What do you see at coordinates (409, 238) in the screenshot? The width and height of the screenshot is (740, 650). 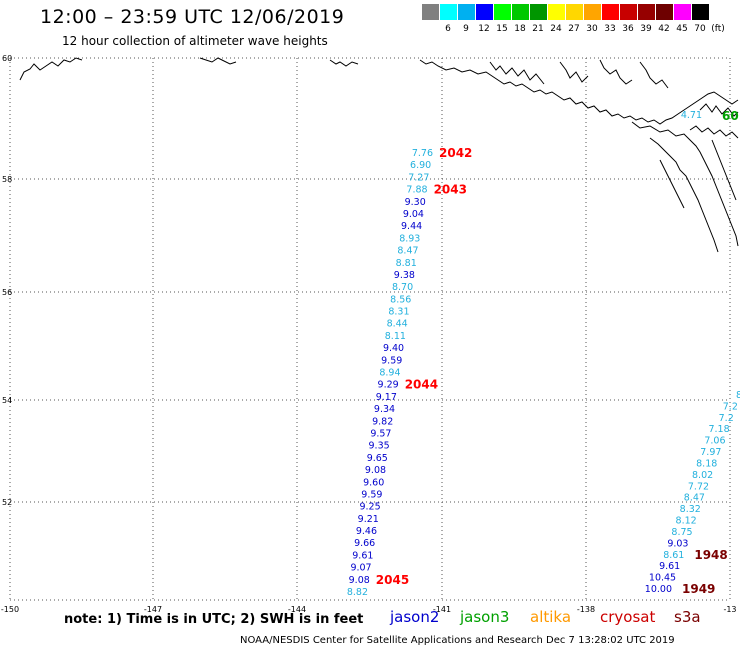 I see `swh-value: 8.93` at bounding box center [409, 238].